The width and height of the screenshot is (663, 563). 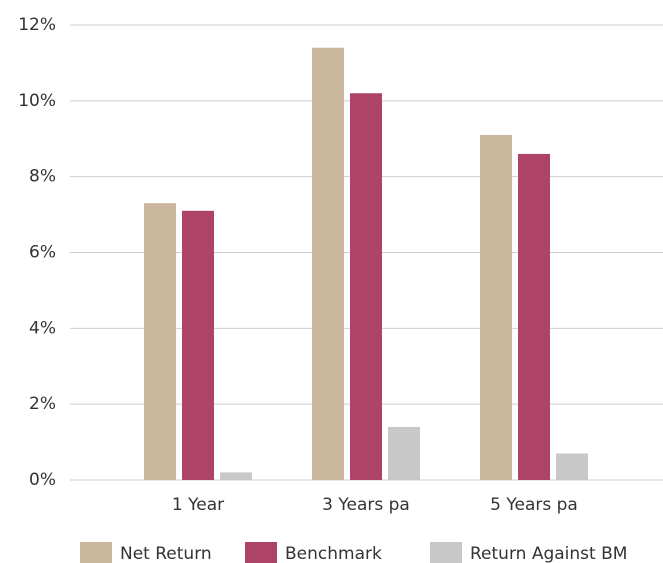 What do you see at coordinates (42, 253) in the screenshot?
I see `y-tick-label: 6%` at bounding box center [42, 253].